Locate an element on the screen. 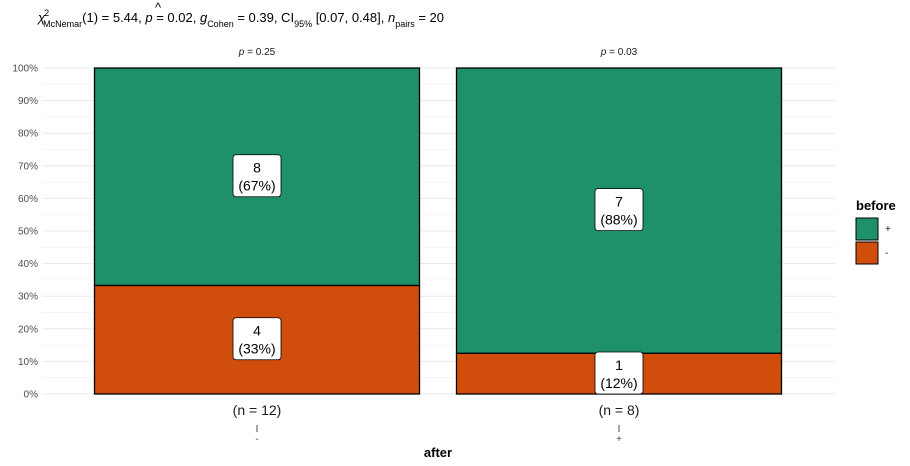 The image size is (910, 466). bar-label-count: 7 is located at coordinates (619, 202).